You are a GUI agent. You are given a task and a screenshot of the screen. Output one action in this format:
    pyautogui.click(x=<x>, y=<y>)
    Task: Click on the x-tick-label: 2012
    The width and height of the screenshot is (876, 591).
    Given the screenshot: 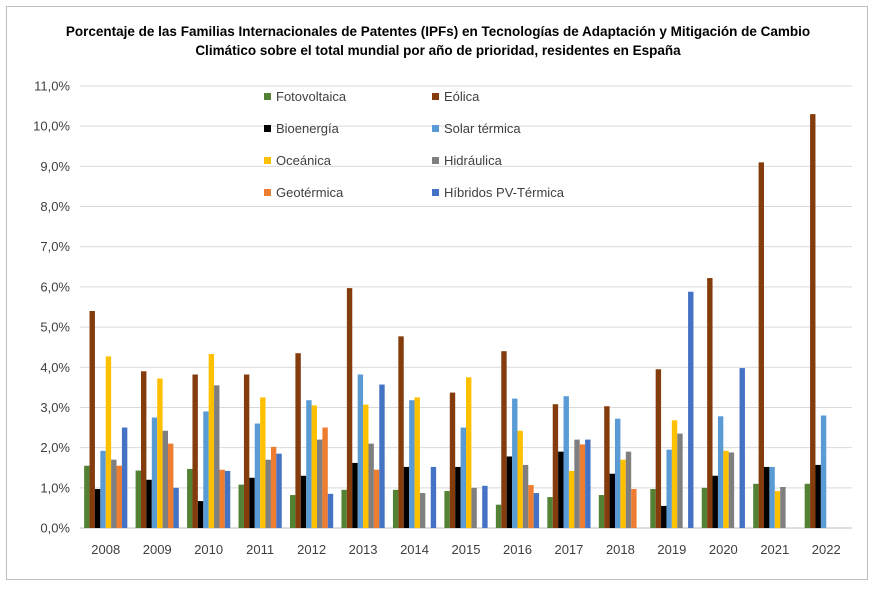 What is the action you would take?
    pyautogui.click(x=311, y=549)
    